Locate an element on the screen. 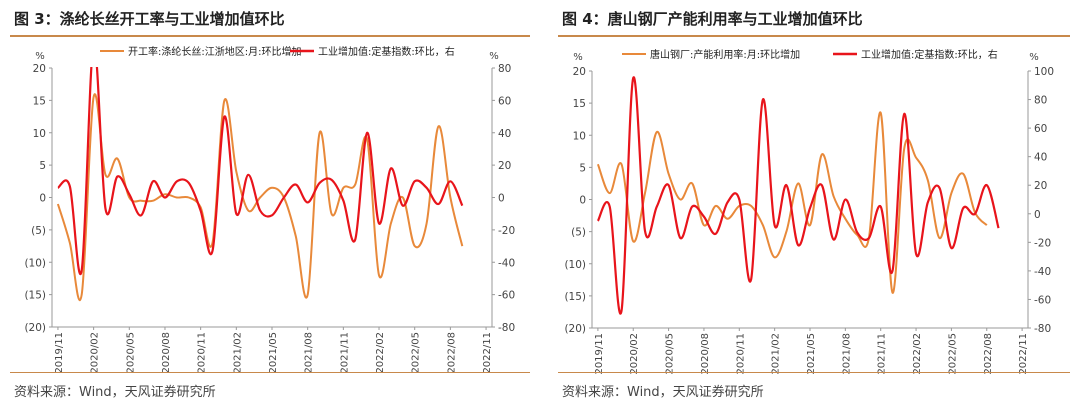 Image resolution: width=1080 pixels, height=409 pixels. legend-label-1: 唐山钢厂:产能利用率:月:环比增加 is located at coordinates (725, 54).